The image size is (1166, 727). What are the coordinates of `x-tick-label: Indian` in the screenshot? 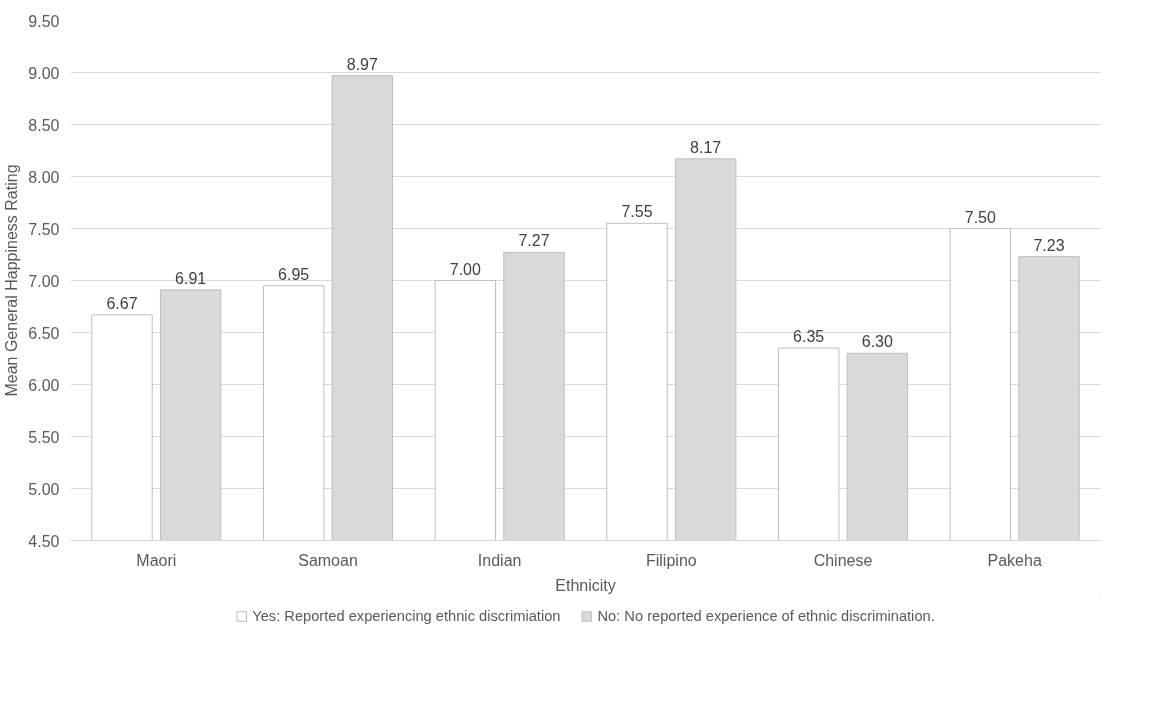 It's located at (499, 560).